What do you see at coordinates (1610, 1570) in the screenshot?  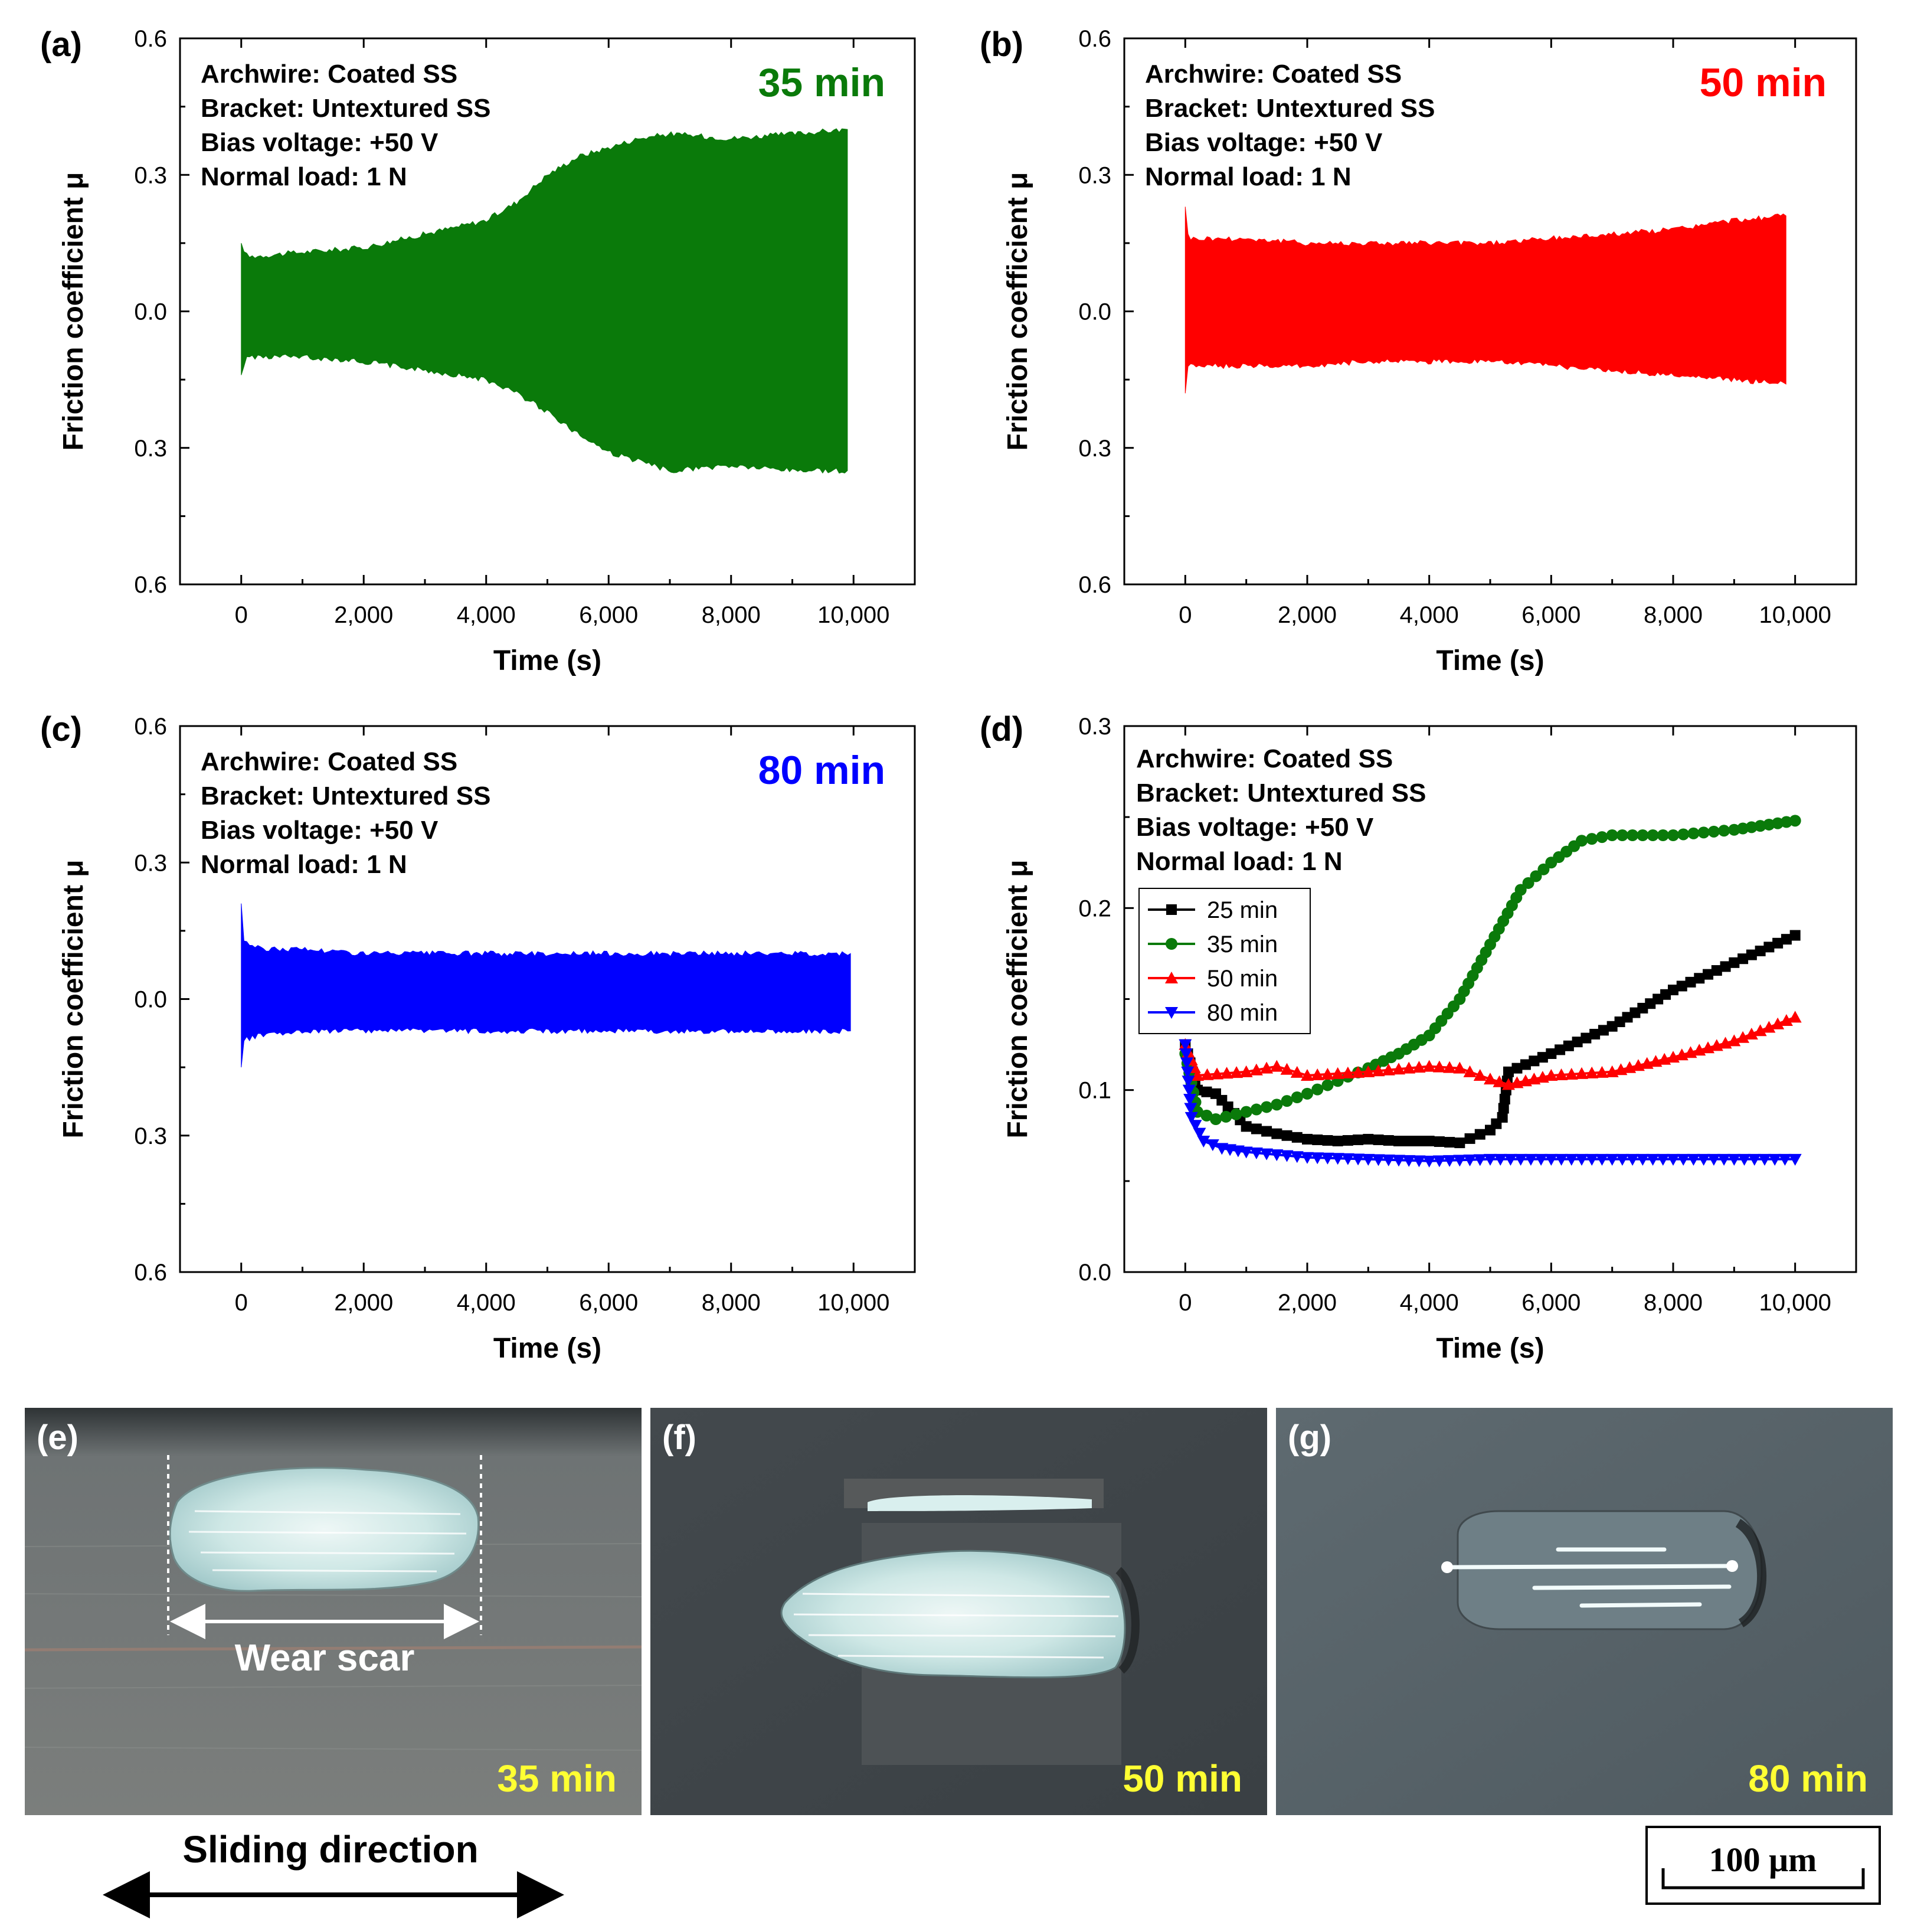 I see `photo-g-track` at bounding box center [1610, 1570].